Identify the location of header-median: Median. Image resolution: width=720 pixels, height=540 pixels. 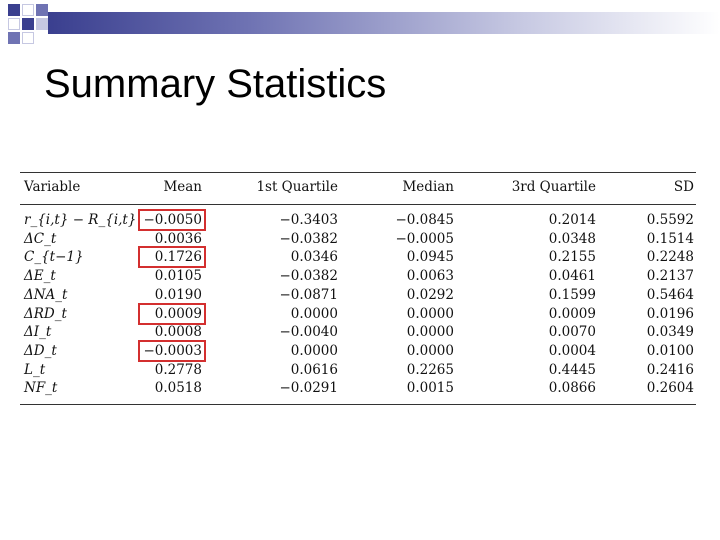
(428, 187).